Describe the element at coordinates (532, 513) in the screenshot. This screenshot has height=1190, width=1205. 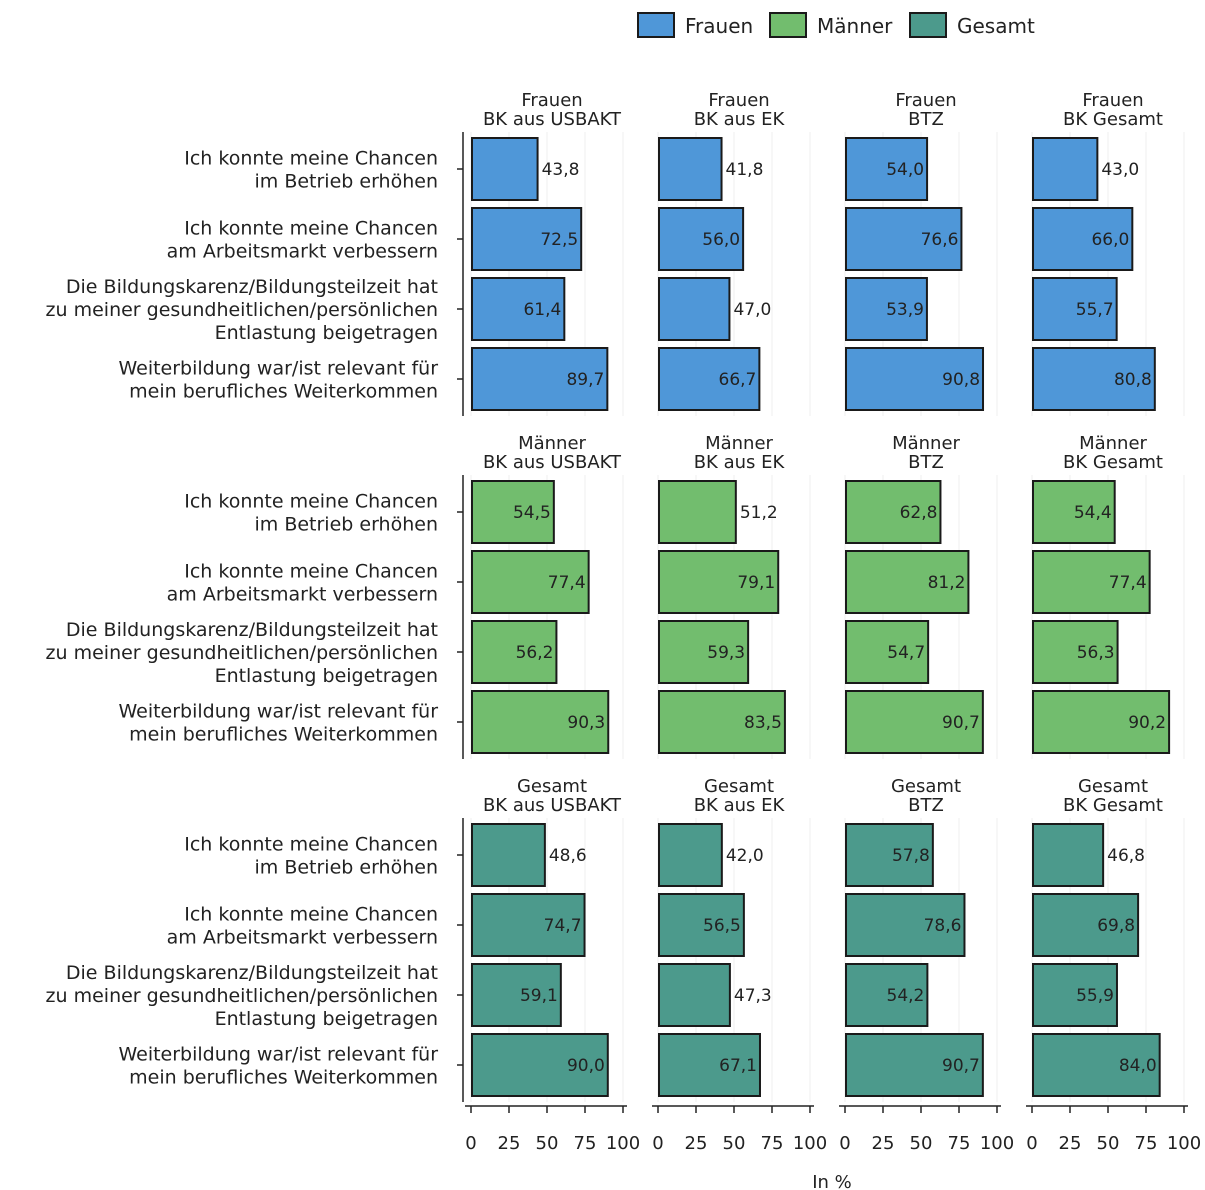
I see `data-label: 54,5` at that location.